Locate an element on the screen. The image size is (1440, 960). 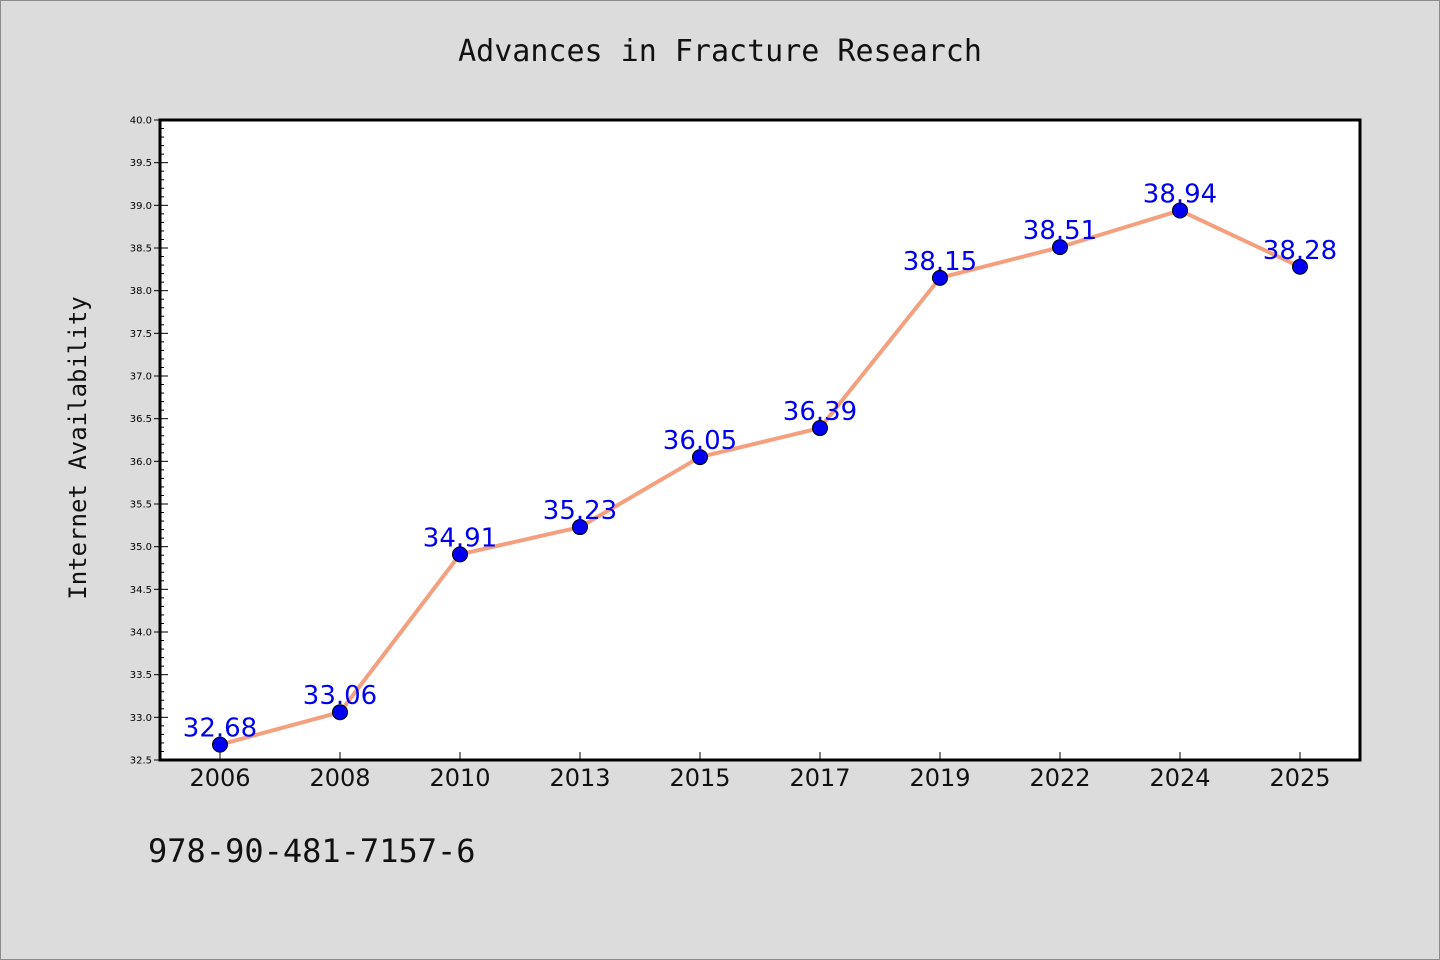
y-tick-label: 36.5 is located at coordinates (141, 419).